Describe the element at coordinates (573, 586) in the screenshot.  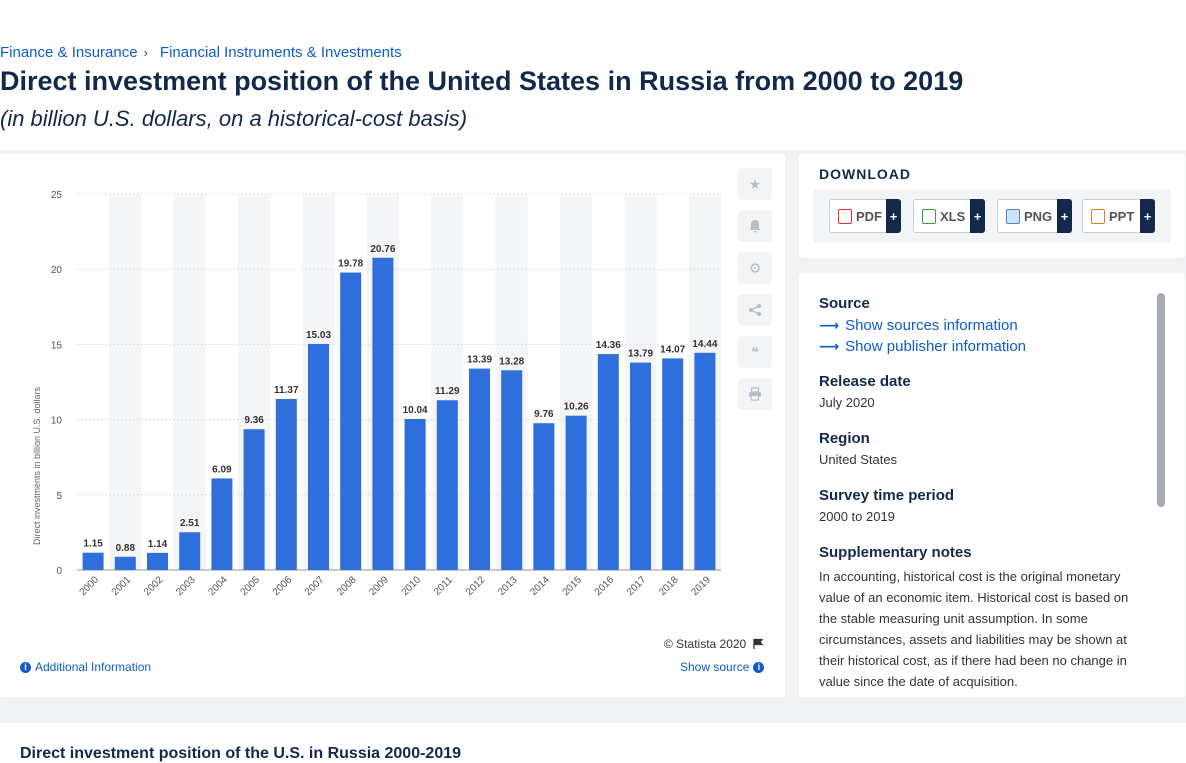
I see `x-tick-label: 2015` at that location.